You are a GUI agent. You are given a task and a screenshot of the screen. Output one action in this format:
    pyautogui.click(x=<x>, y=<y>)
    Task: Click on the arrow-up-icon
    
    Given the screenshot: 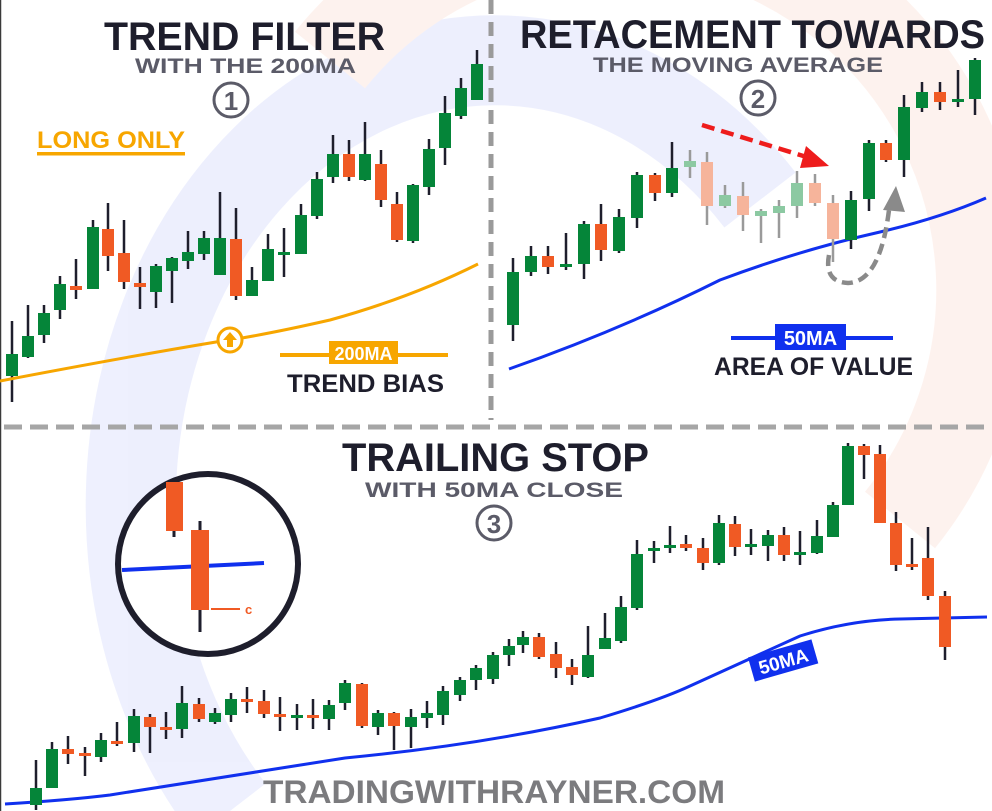 What is the action you would take?
    pyautogui.click(x=230, y=339)
    